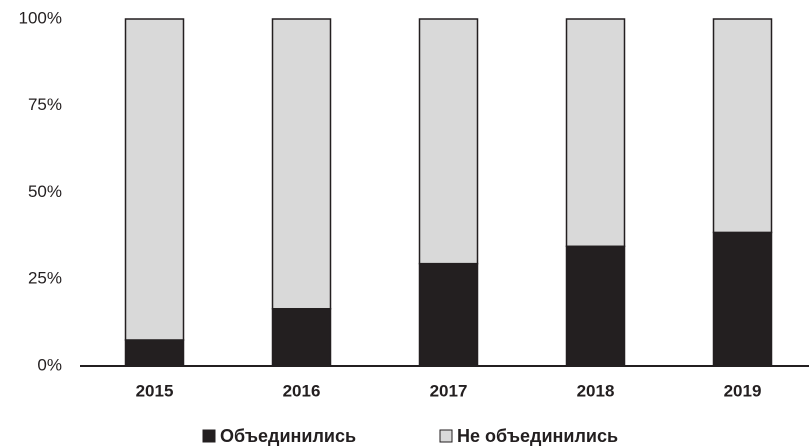 The image size is (809, 447). What do you see at coordinates (45, 191) in the screenshot?
I see `y-tick-label: 50%` at bounding box center [45, 191].